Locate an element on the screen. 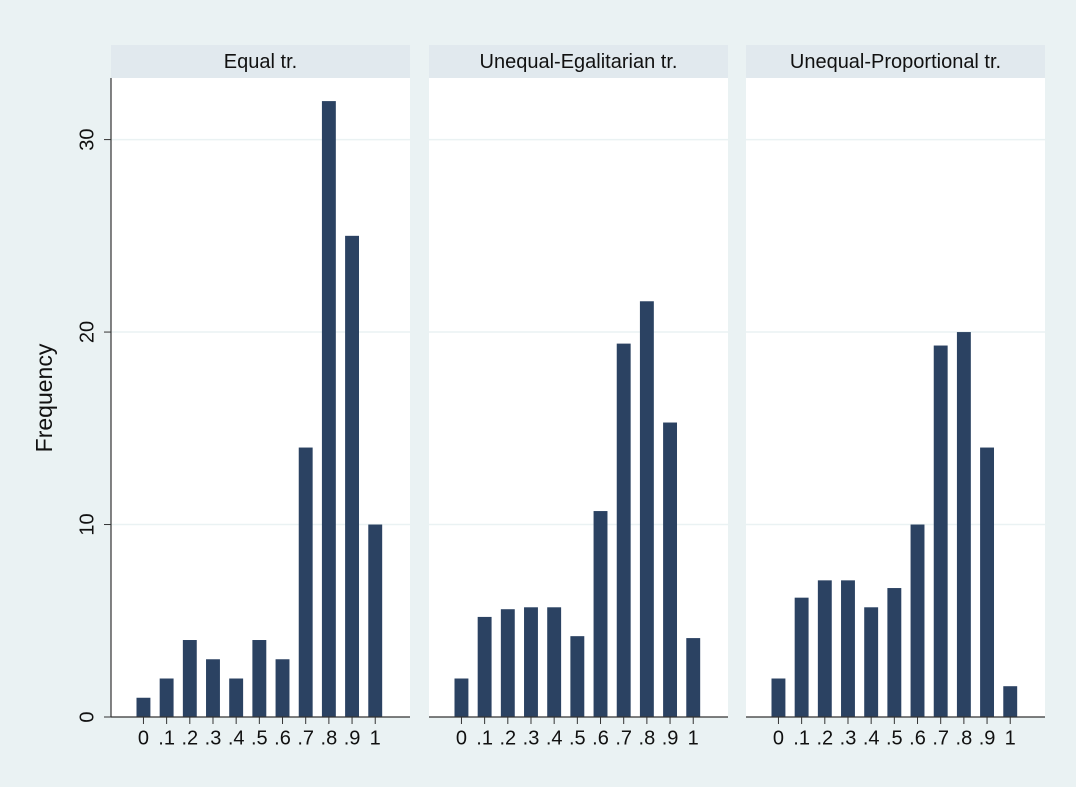 The width and height of the screenshot is (1076, 787). y-axis-label: Frequency is located at coordinates (44, 397).